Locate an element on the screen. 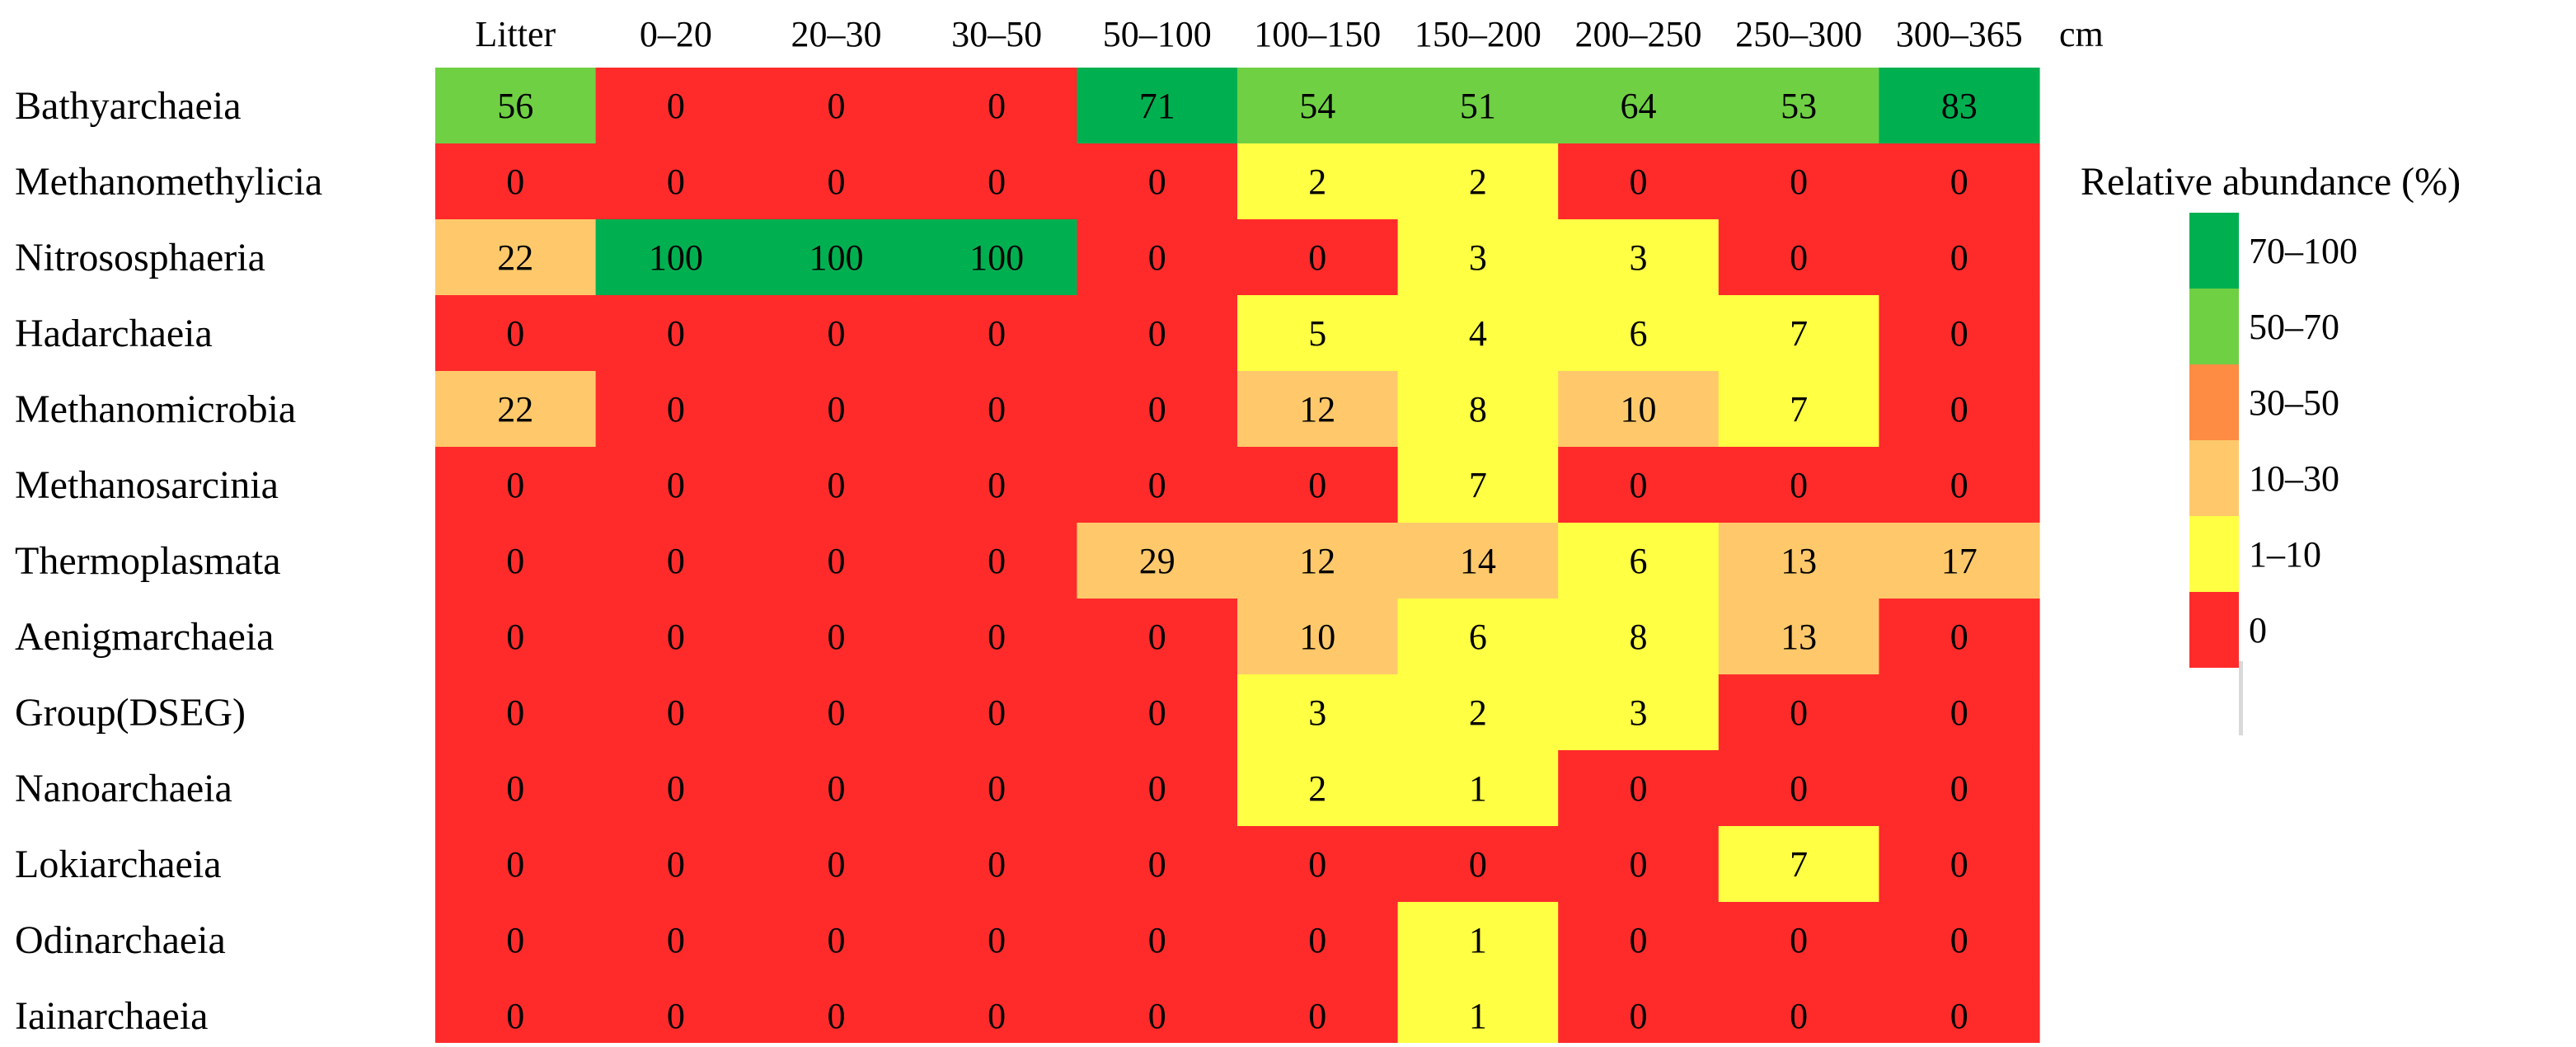 The width and height of the screenshot is (2576, 1047). cell-value-label: 71 is located at coordinates (1157, 106).